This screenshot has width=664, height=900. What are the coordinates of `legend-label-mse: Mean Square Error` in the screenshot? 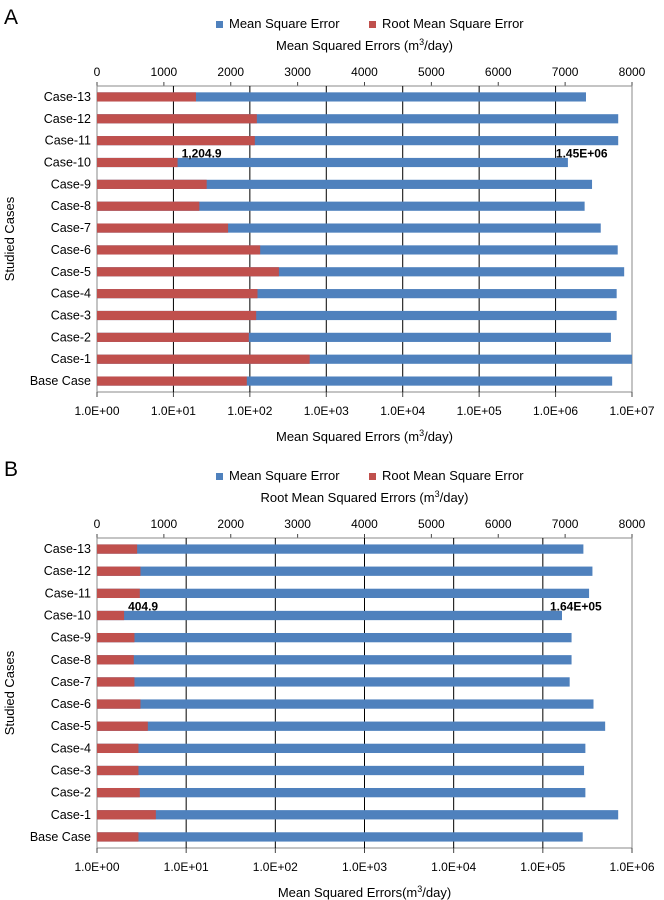 It's located at (284, 475).